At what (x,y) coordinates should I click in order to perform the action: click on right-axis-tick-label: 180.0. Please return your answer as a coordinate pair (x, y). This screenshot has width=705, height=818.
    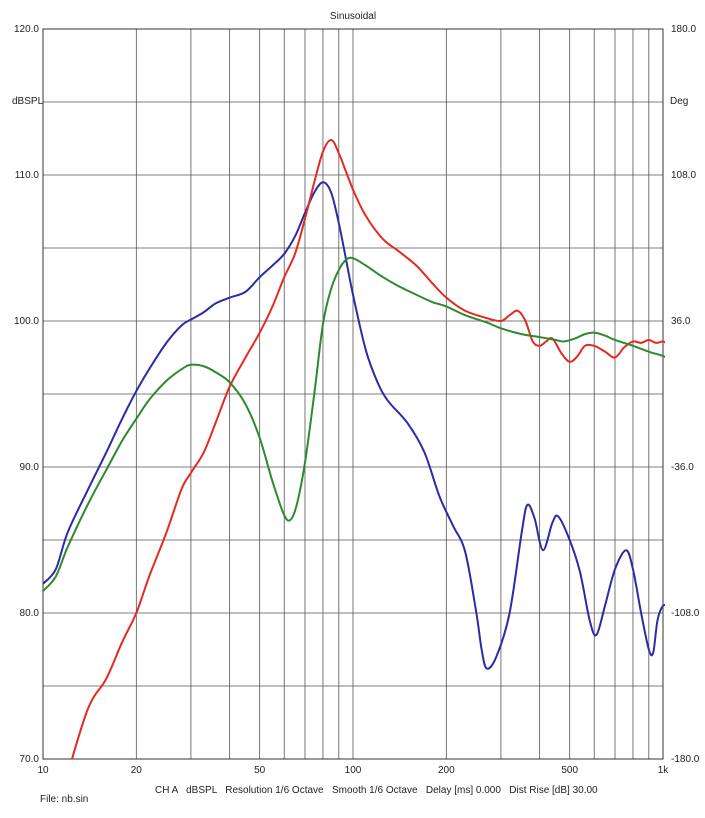
    Looking at the image, I should click on (683, 29).